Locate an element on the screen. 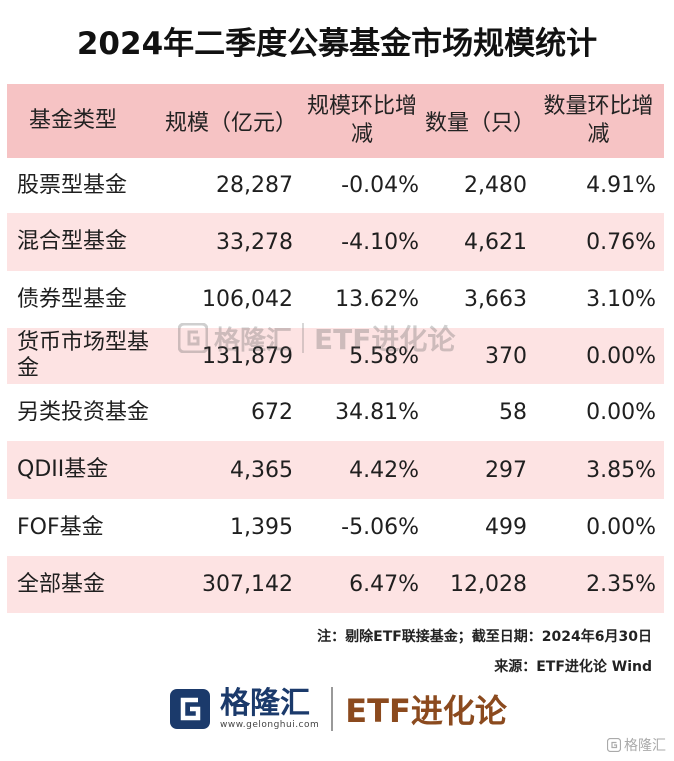 The image size is (674, 761). footnote: 注：剔除ETF联接基金；截至日期：2024年6月30日 is located at coordinates (484, 637).